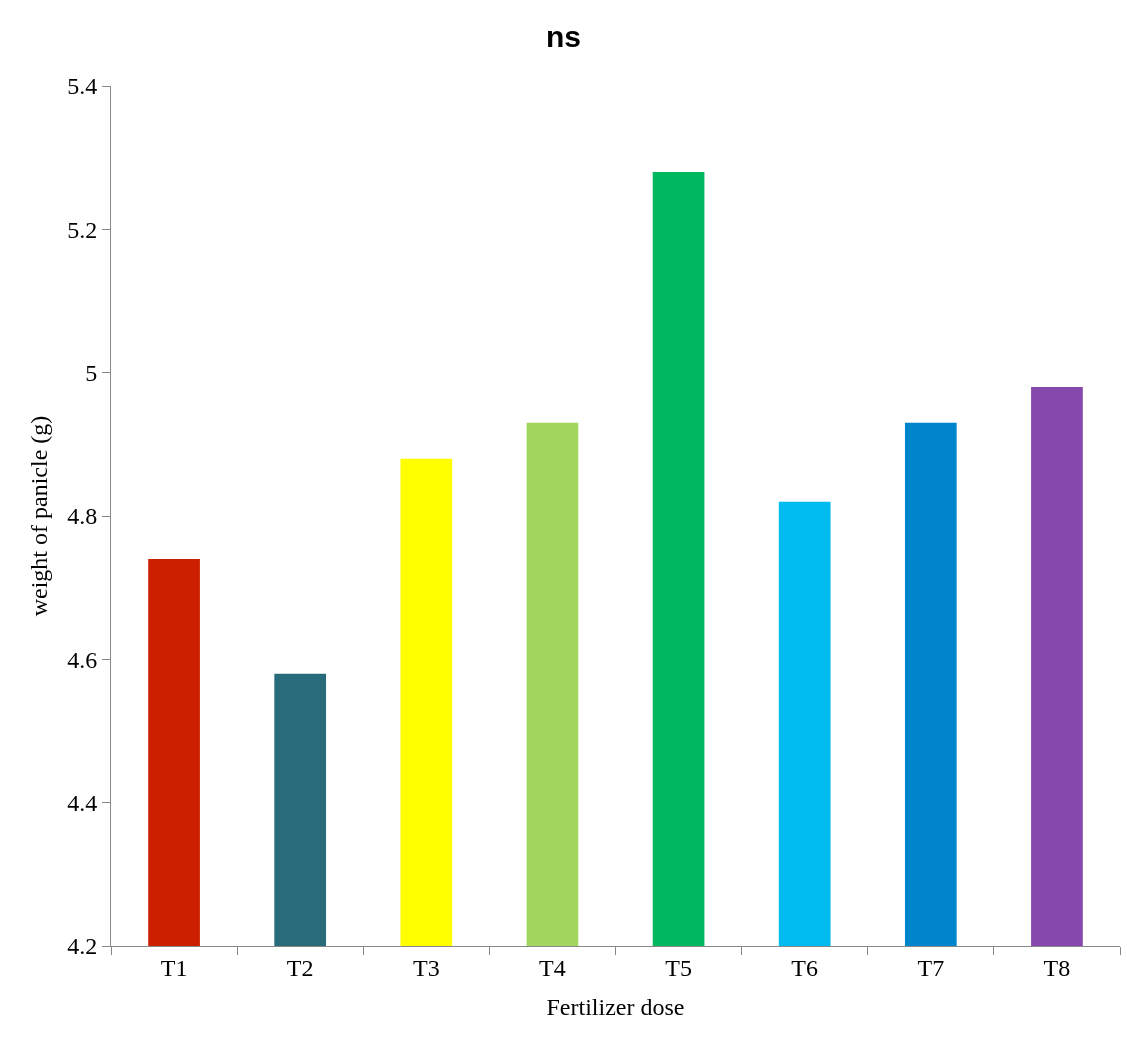 The width and height of the screenshot is (1127, 1048). What do you see at coordinates (615, 1007) in the screenshot?
I see `x-axis-title: Fertilizer dose` at bounding box center [615, 1007].